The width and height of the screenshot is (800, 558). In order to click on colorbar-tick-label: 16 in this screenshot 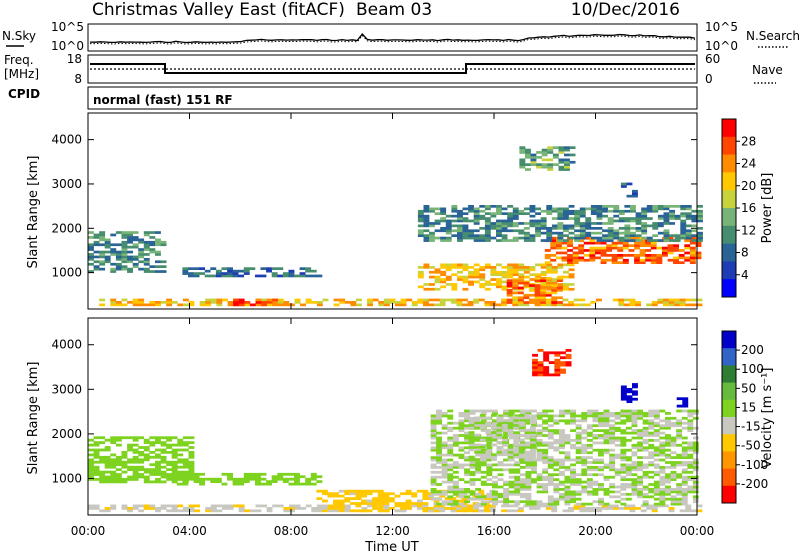, I will do `click(748, 208)`.